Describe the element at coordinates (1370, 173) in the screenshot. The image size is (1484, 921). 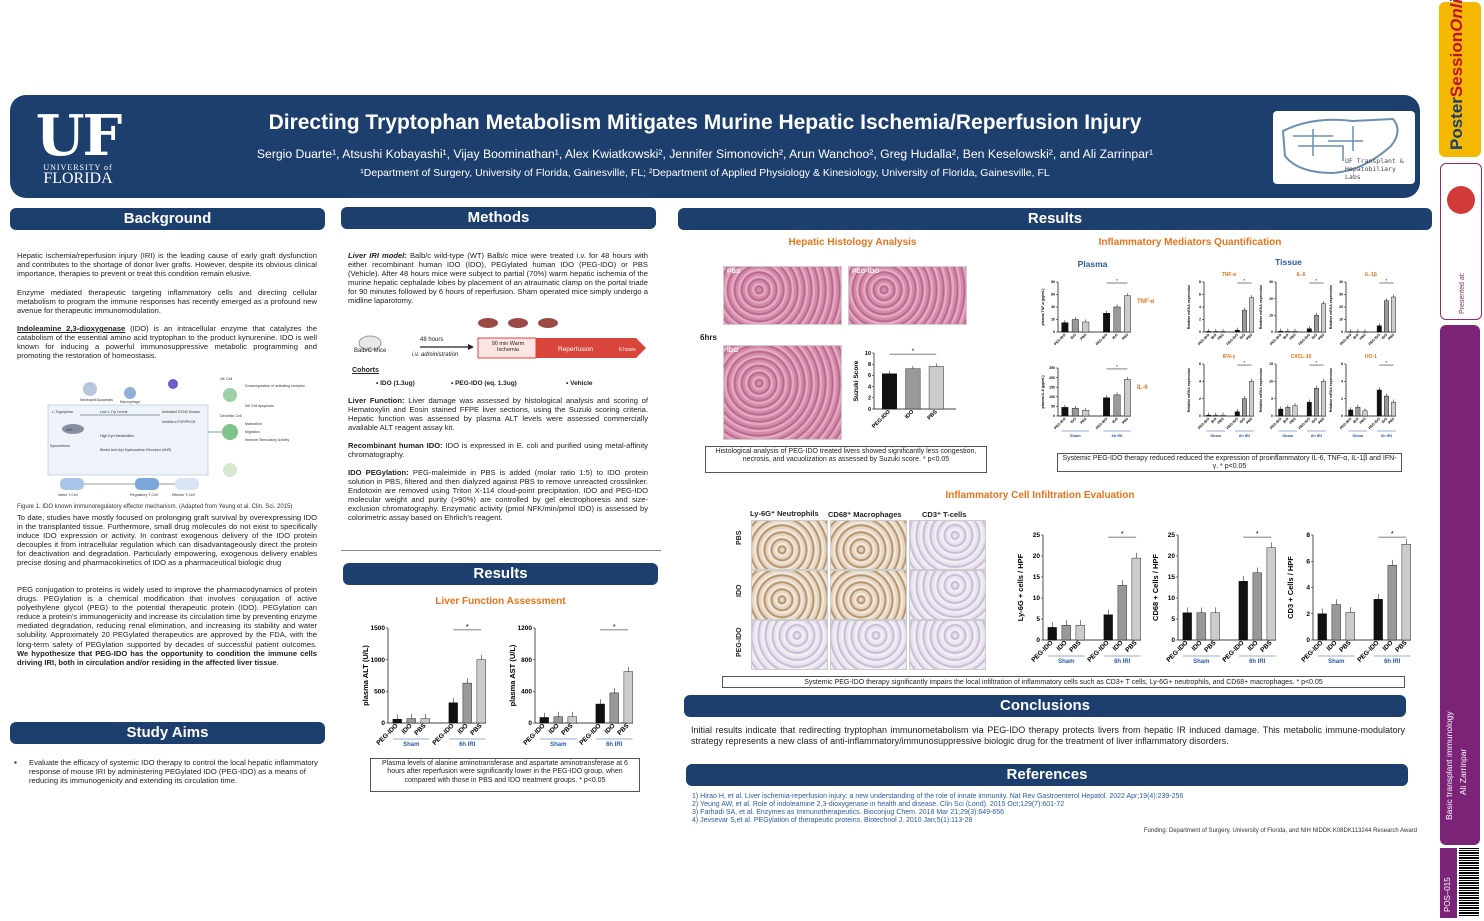
I see `lab-logo-line2: Hepatobiliary Labs` at that location.